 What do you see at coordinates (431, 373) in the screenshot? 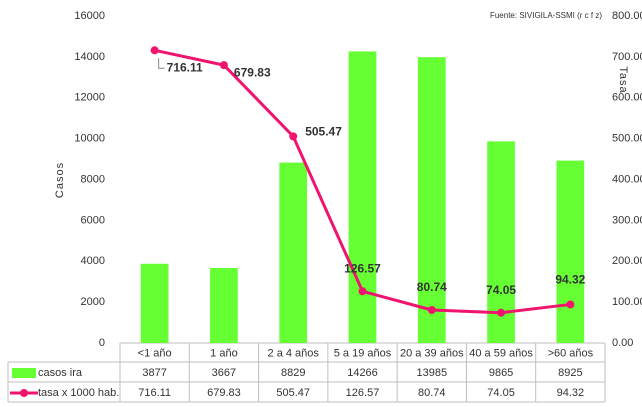
I see `table-cell: 13985` at bounding box center [431, 373].